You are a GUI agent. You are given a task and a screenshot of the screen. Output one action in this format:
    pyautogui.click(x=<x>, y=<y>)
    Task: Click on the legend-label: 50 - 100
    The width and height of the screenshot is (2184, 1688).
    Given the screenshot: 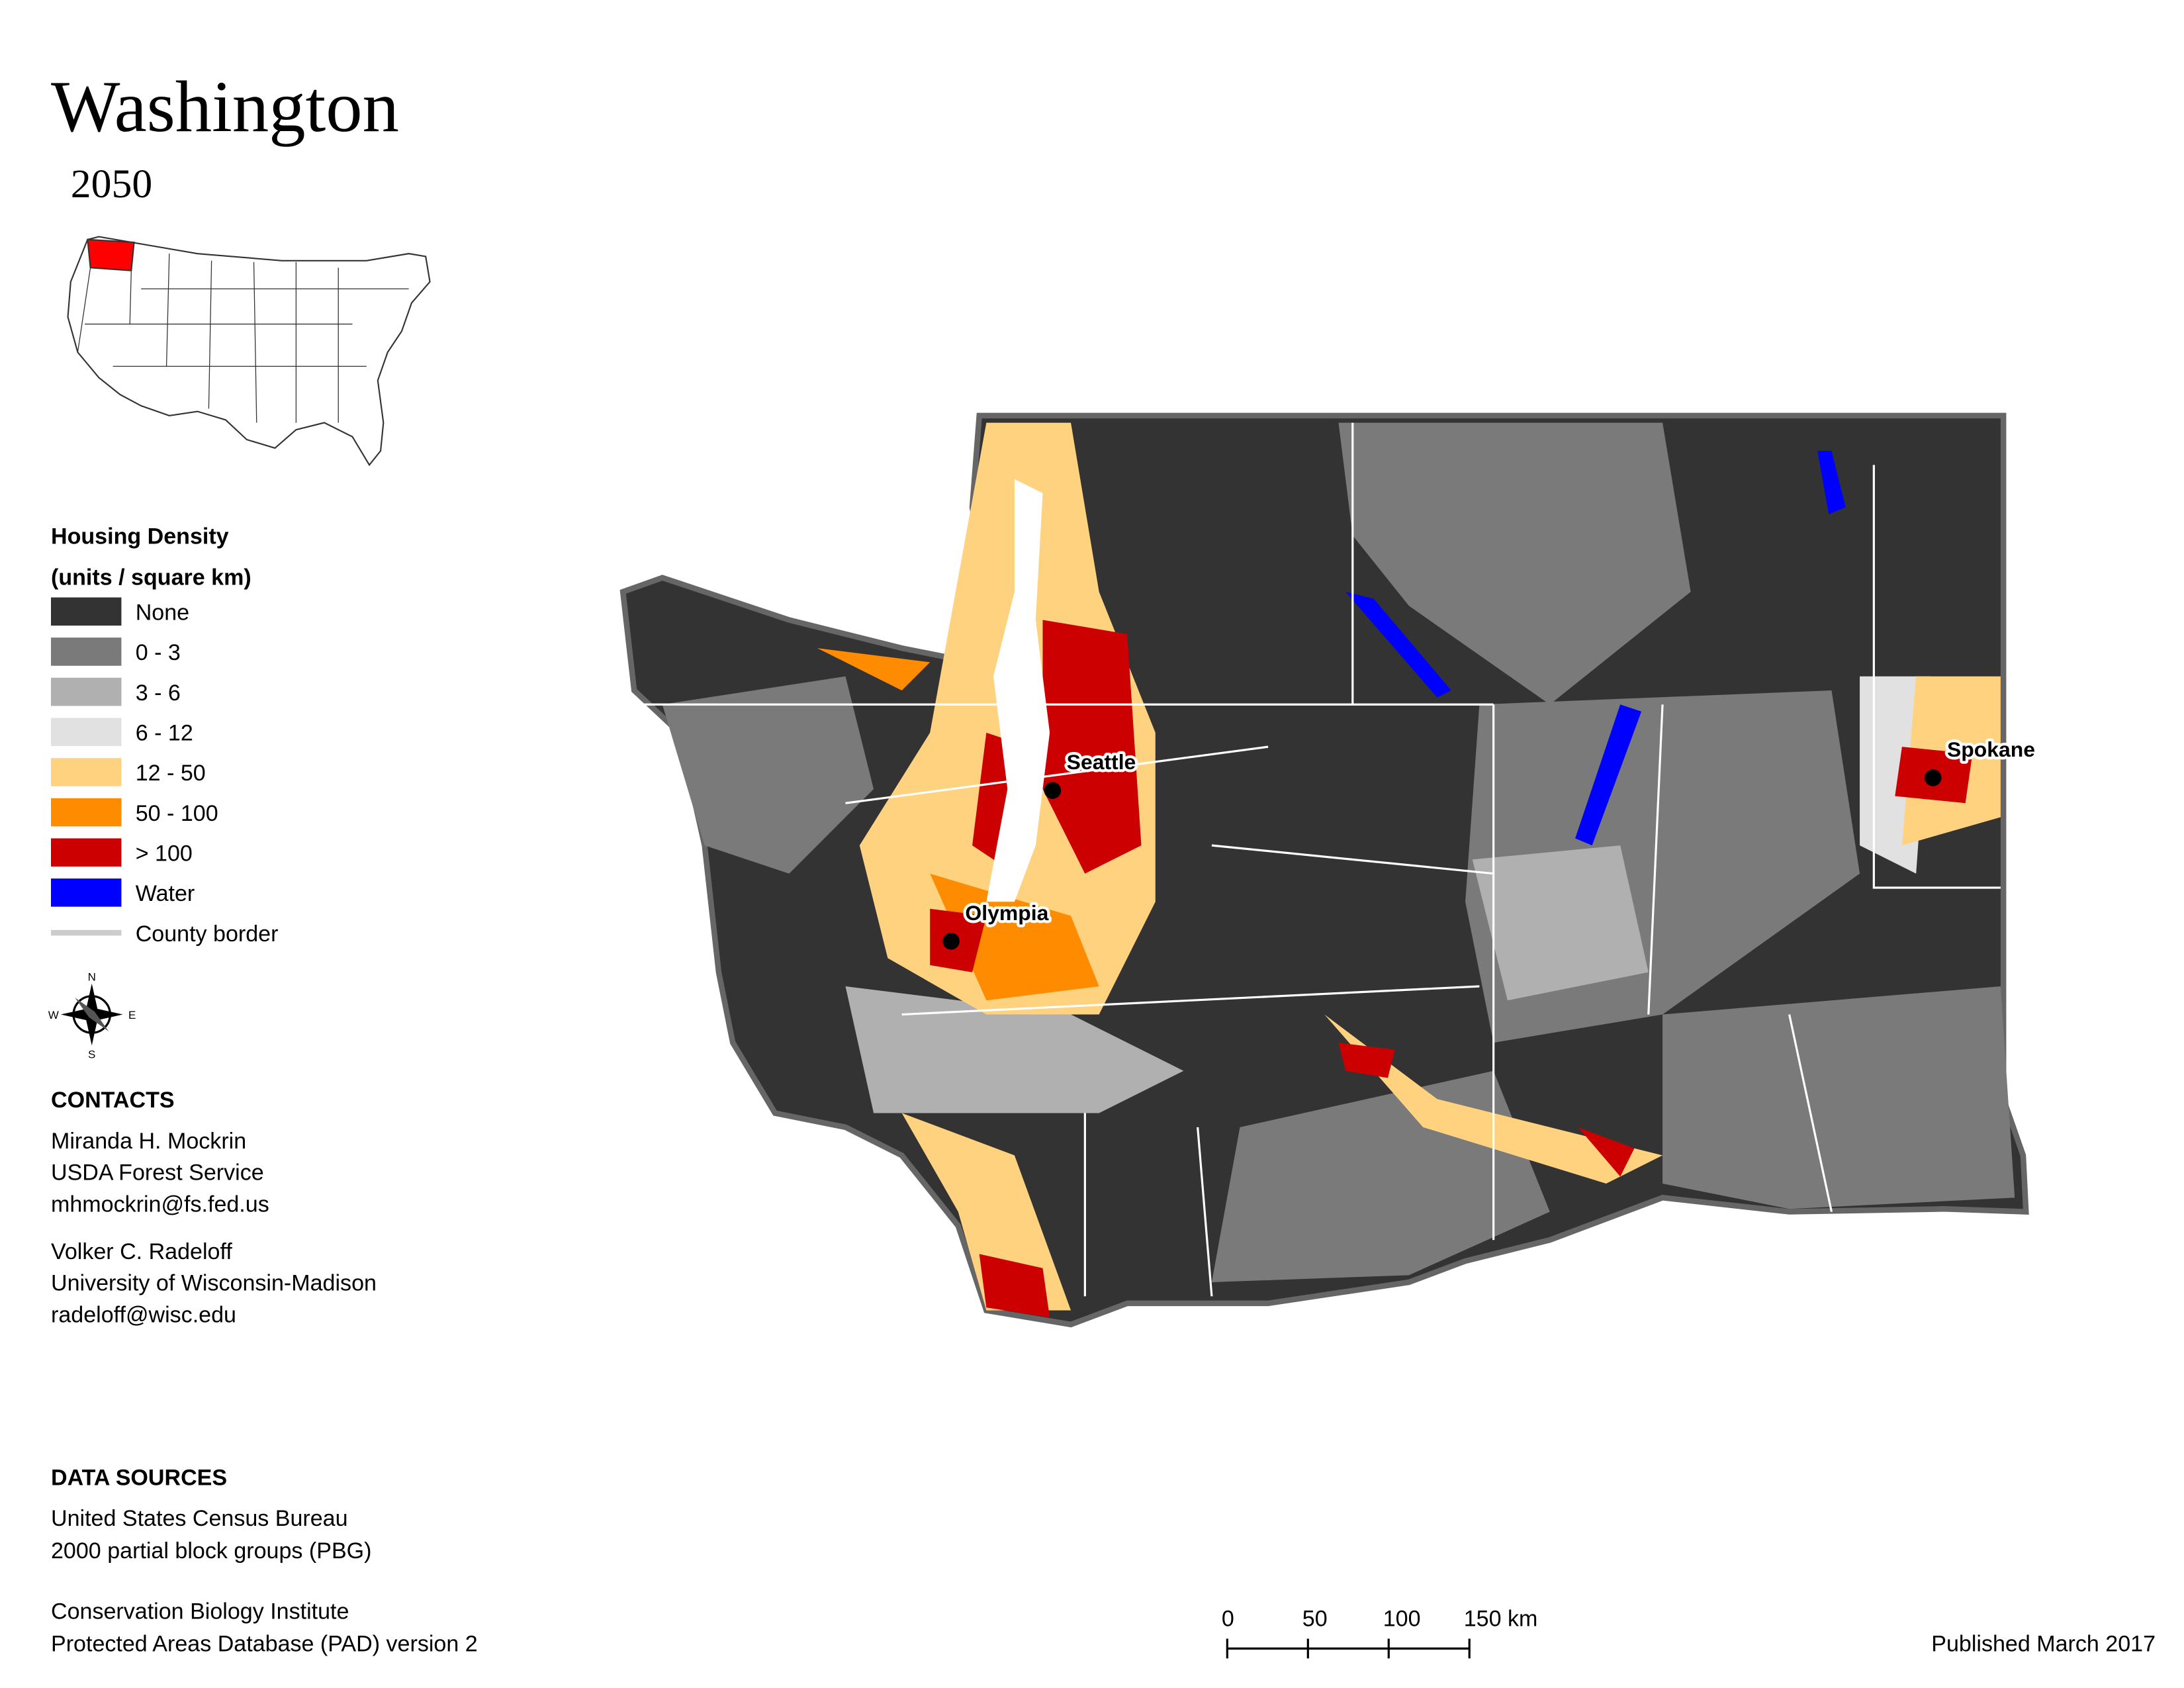 What is the action you would take?
    pyautogui.click(x=177, y=813)
    